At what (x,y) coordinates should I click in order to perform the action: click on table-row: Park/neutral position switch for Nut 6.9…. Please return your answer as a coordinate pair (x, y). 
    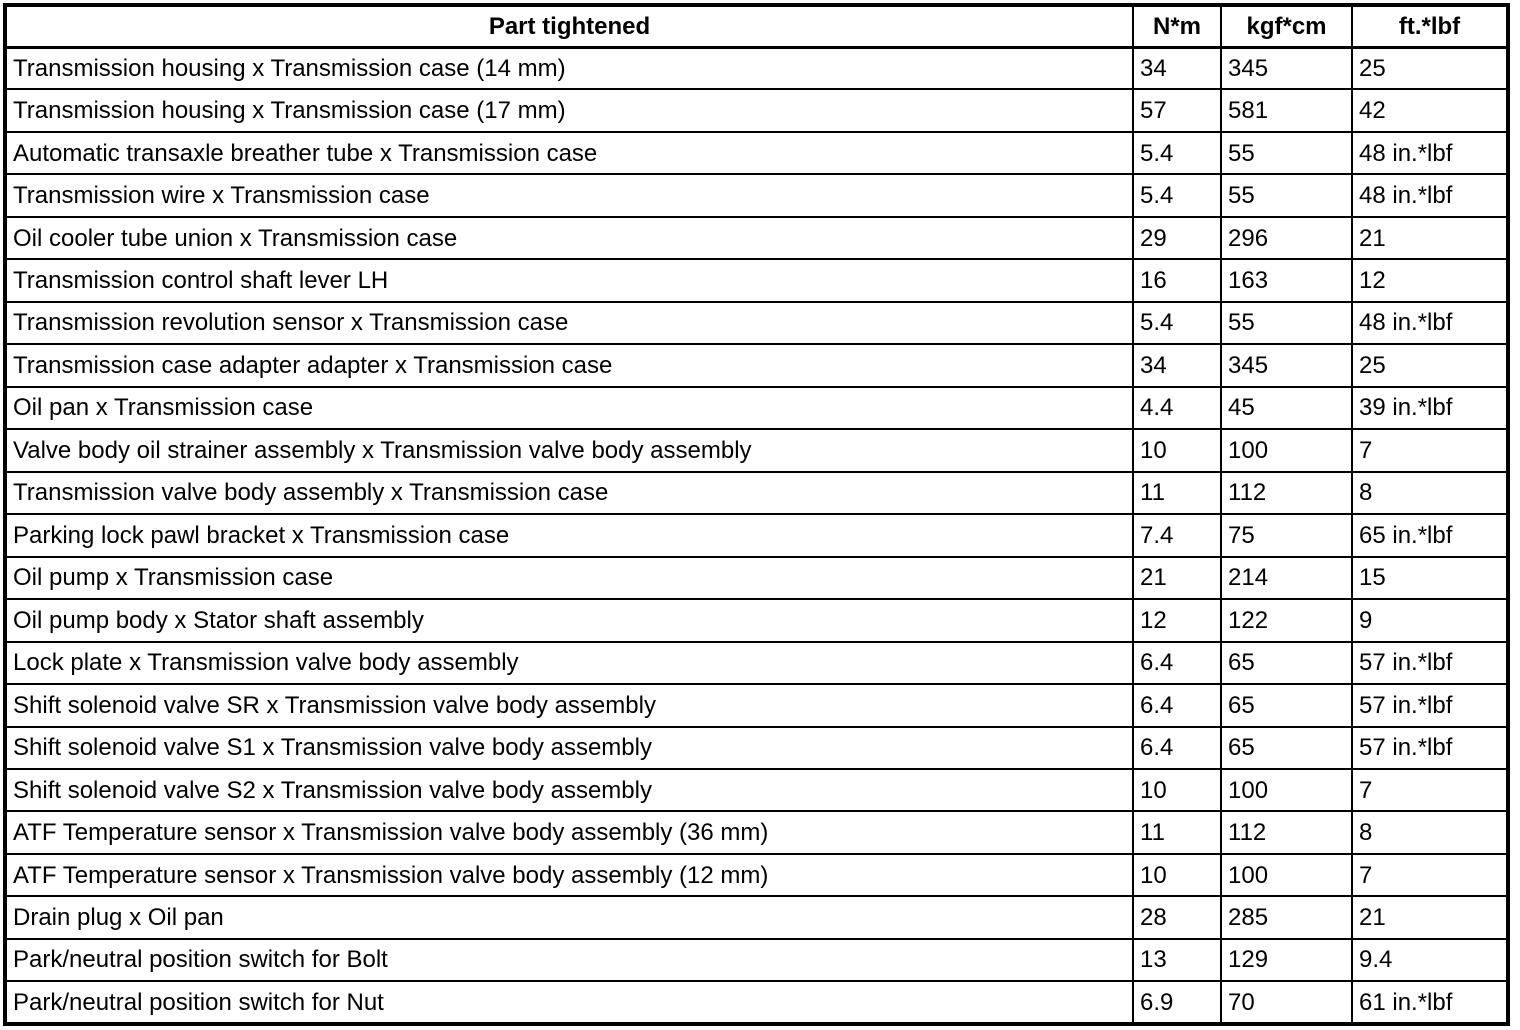
    Looking at the image, I should click on (756, 1002).